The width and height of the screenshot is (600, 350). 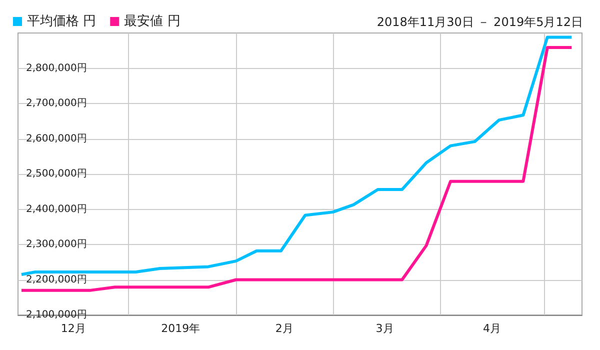 I want to click on chart-subtitle: 2018年11月30日 － 2019年5月12日, so click(x=480, y=22).